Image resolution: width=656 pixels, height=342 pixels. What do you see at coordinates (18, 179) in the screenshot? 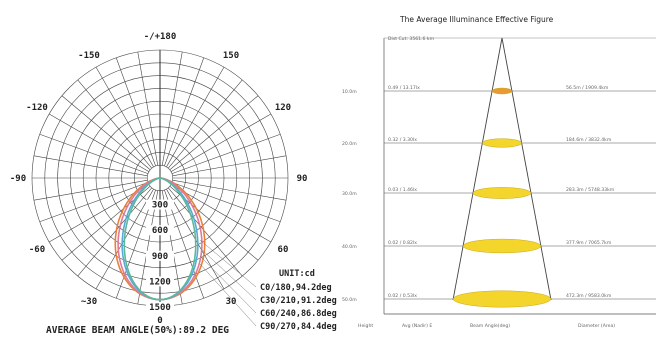
I see `angle-label: -90` at bounding box center [18, 179].